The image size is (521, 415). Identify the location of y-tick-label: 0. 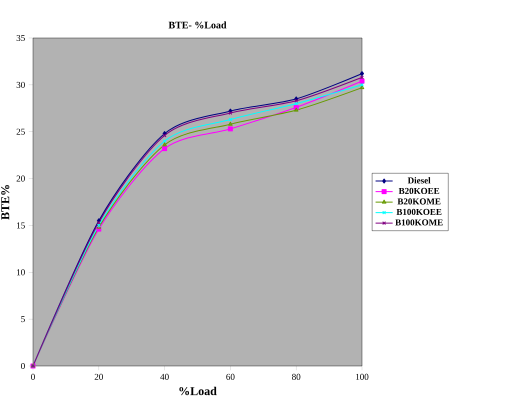
(23, 366).